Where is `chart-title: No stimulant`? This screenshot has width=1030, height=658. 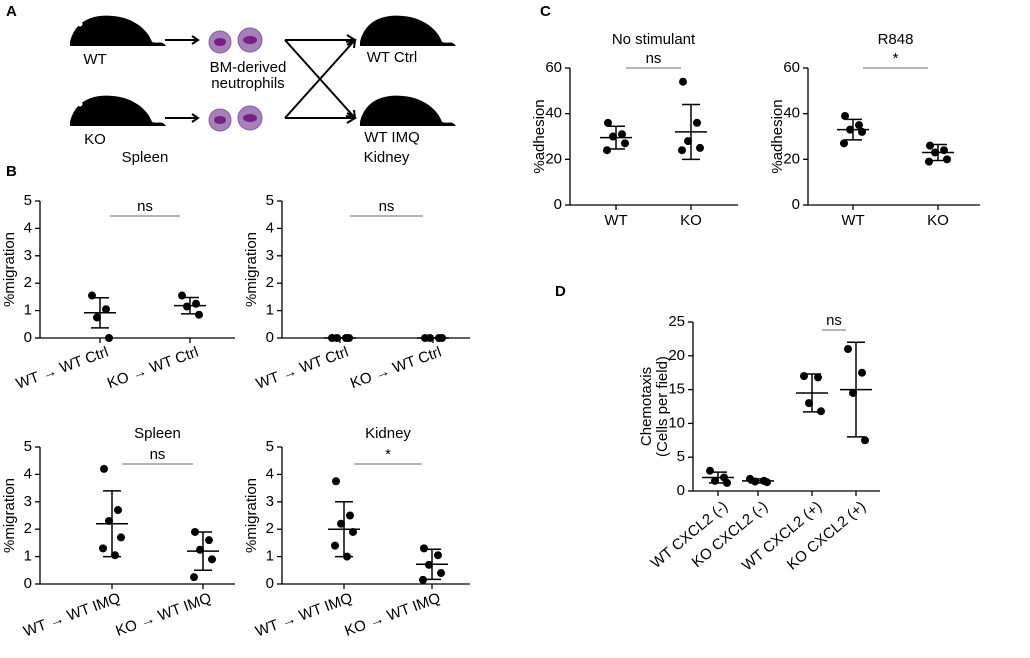
chart-title: No stimulant is located at coordinates (654, 39).